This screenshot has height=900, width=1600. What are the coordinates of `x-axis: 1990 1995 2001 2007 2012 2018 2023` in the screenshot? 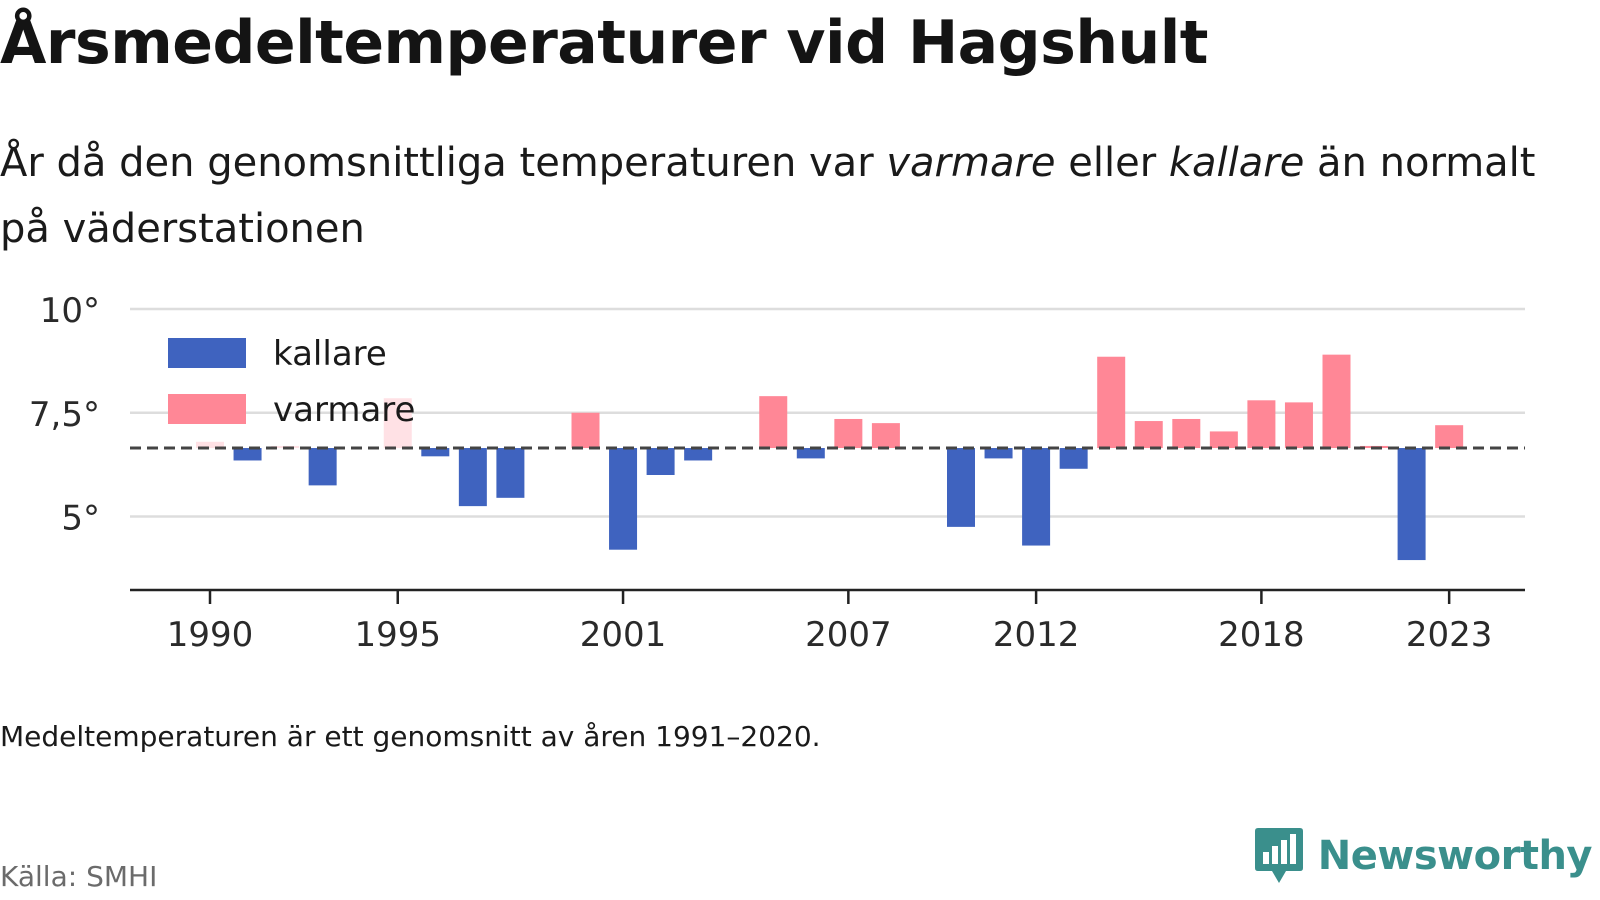 It's located at (827, 621).